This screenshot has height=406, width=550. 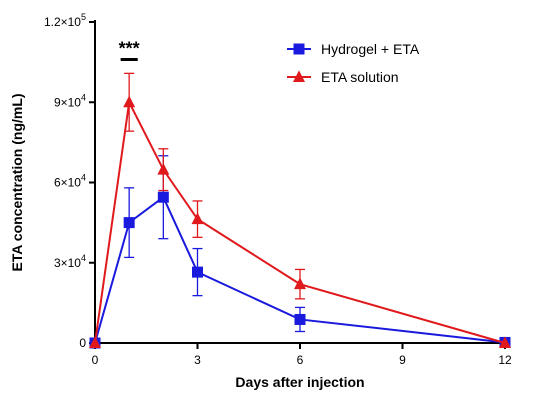 What do you see at coordinates (70, 181) in the screenshot?
I see `y-tick-label: 6×10⁴` at bounding box center [70, 181].